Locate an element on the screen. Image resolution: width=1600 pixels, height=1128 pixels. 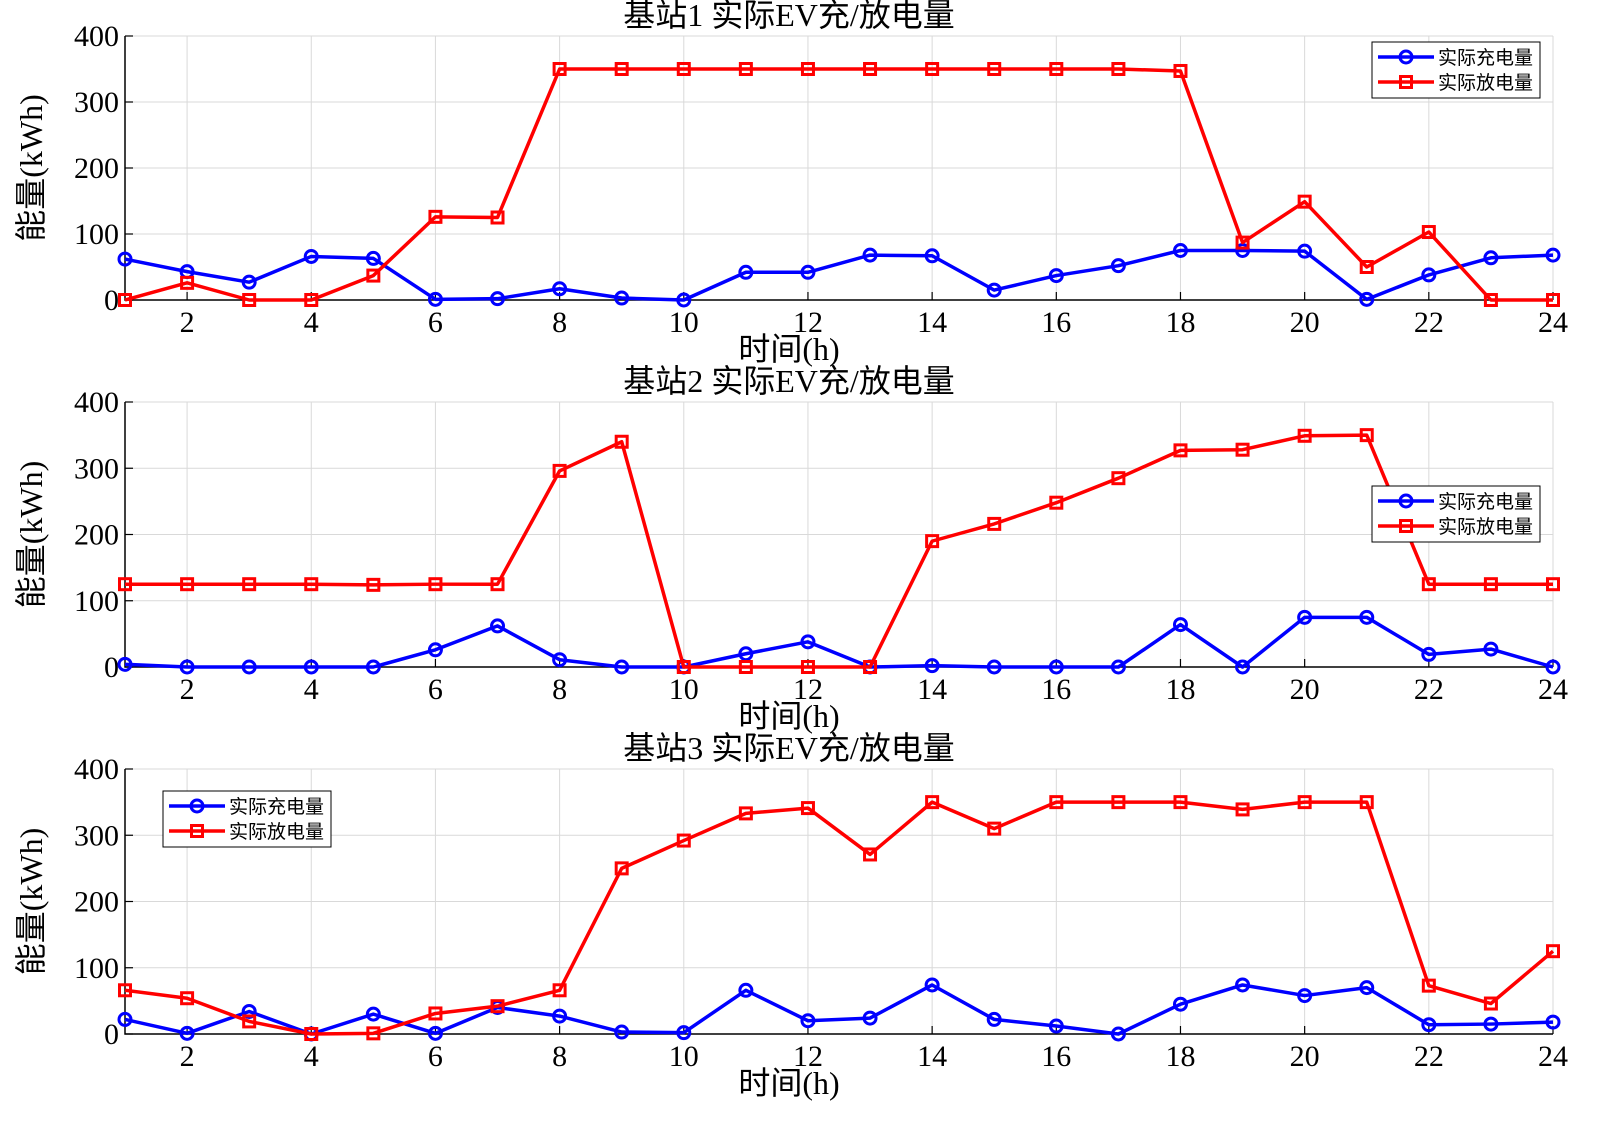
x-tick-label: 8 is located at coordinates (559, 1056).